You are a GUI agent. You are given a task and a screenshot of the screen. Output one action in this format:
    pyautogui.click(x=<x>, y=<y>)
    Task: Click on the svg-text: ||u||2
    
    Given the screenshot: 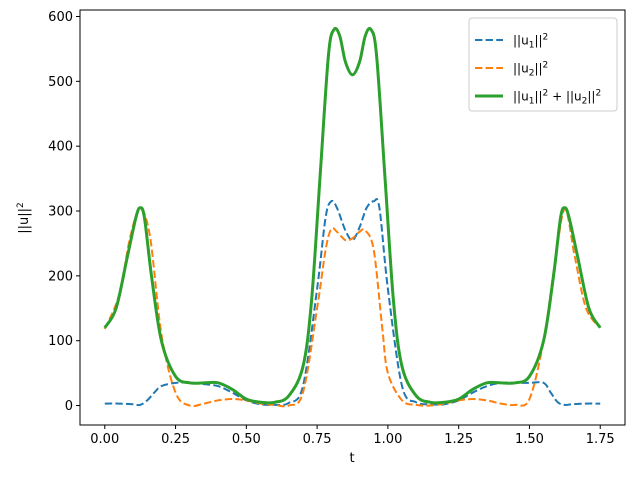 What is the action you would take?
    pyautogui.click(x=24, y=218)
    